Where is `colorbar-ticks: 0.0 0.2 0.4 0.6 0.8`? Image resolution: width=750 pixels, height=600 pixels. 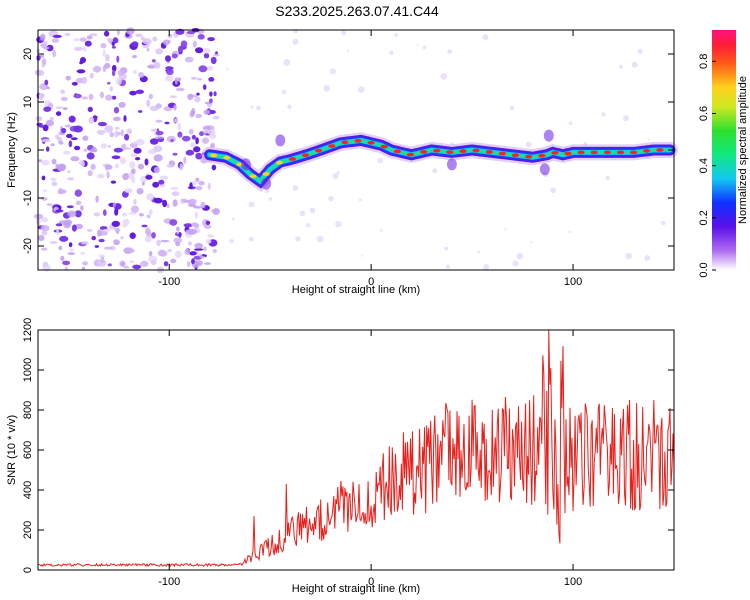
colorbar-ticks: 0.0 0.2 0.4 0.6 0.8 is located at coordinates (707, 166).